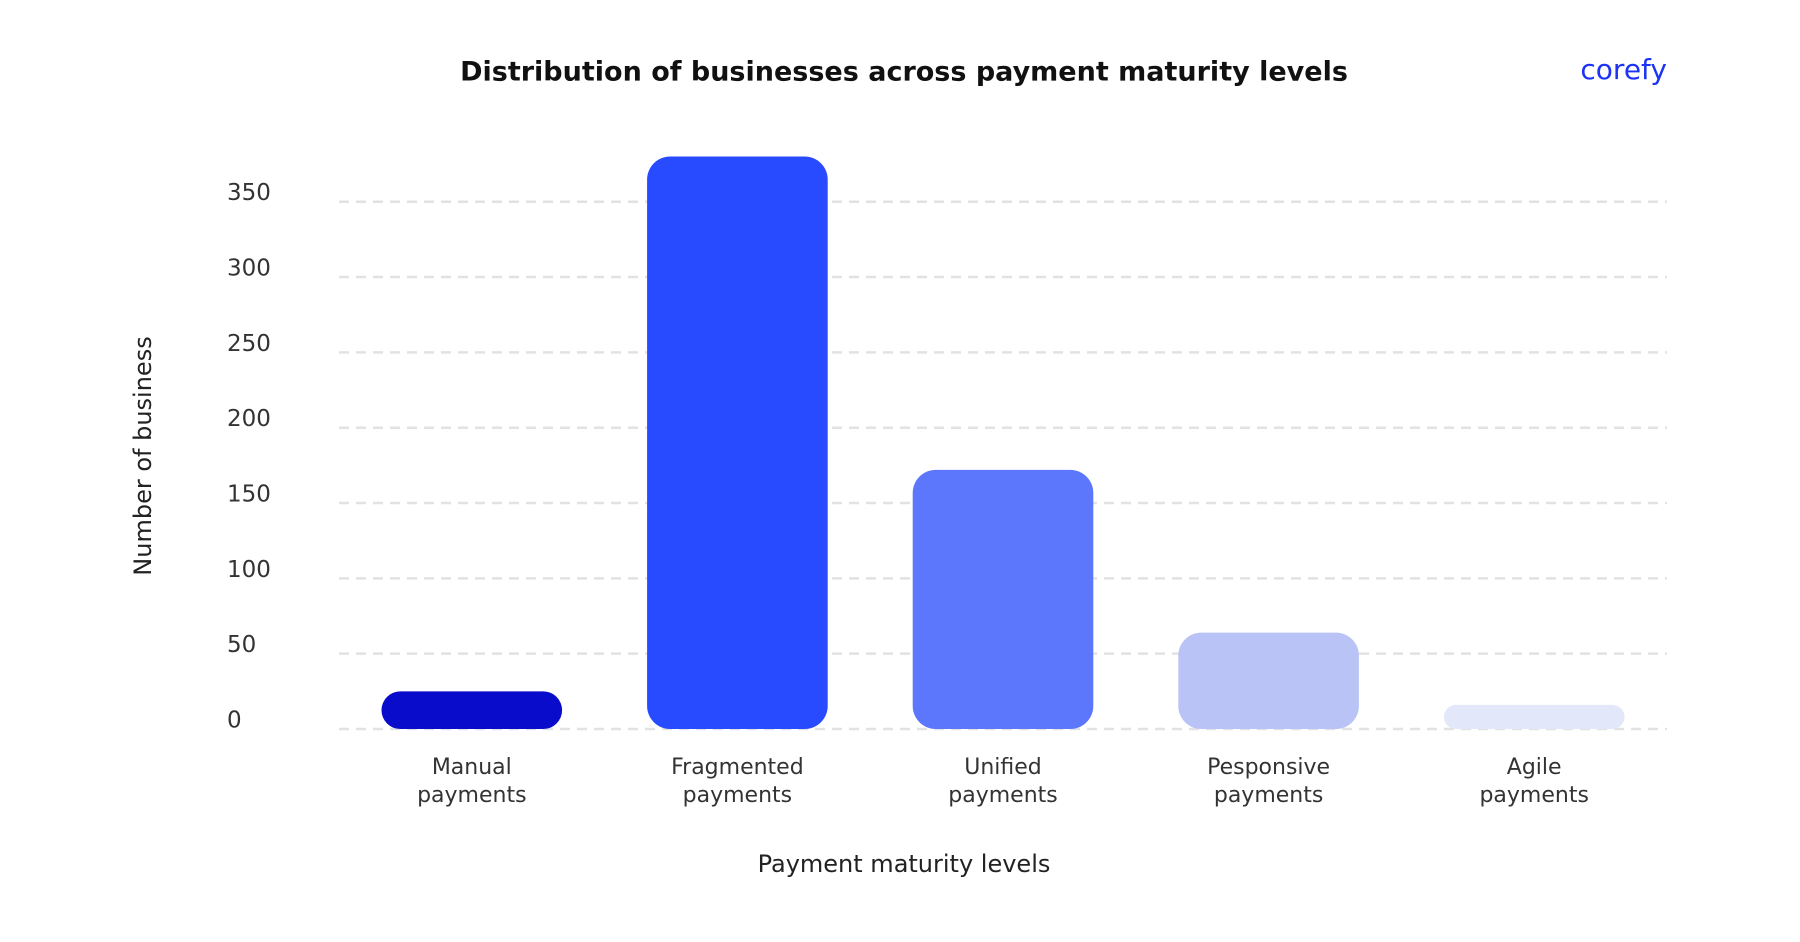 Image resolution: width=1800 pixels, height=942 pixels. Describe the element at coordinates (143, 455) in the screenshot. I see `y-axis-label: Number of business` at that location.